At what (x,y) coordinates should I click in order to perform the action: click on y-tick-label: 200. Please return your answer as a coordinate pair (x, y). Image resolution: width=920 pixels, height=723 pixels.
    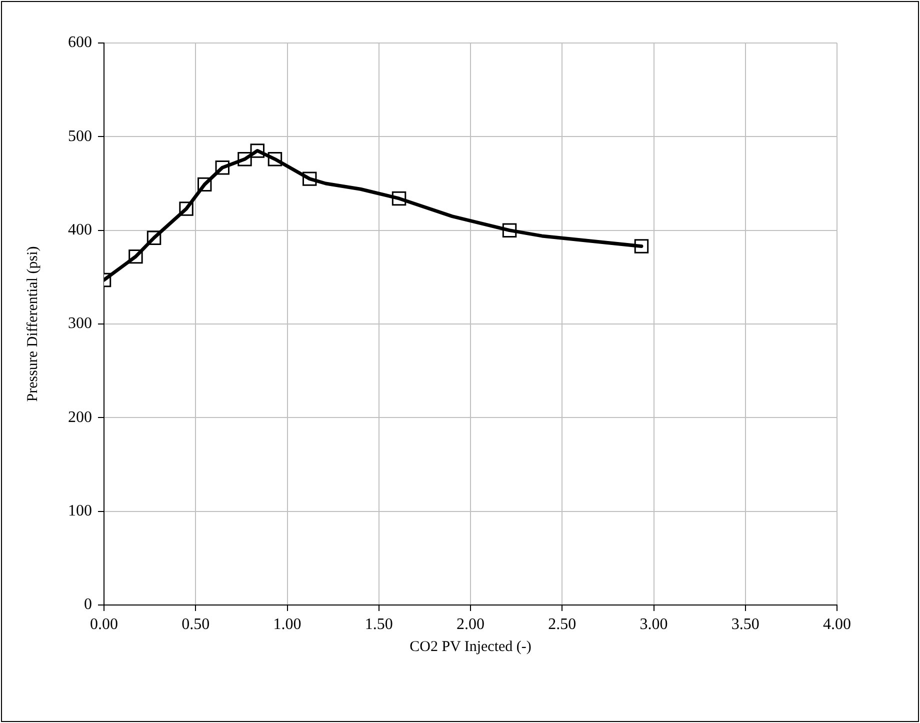
    Looking at the image, I should click on (80, 417).